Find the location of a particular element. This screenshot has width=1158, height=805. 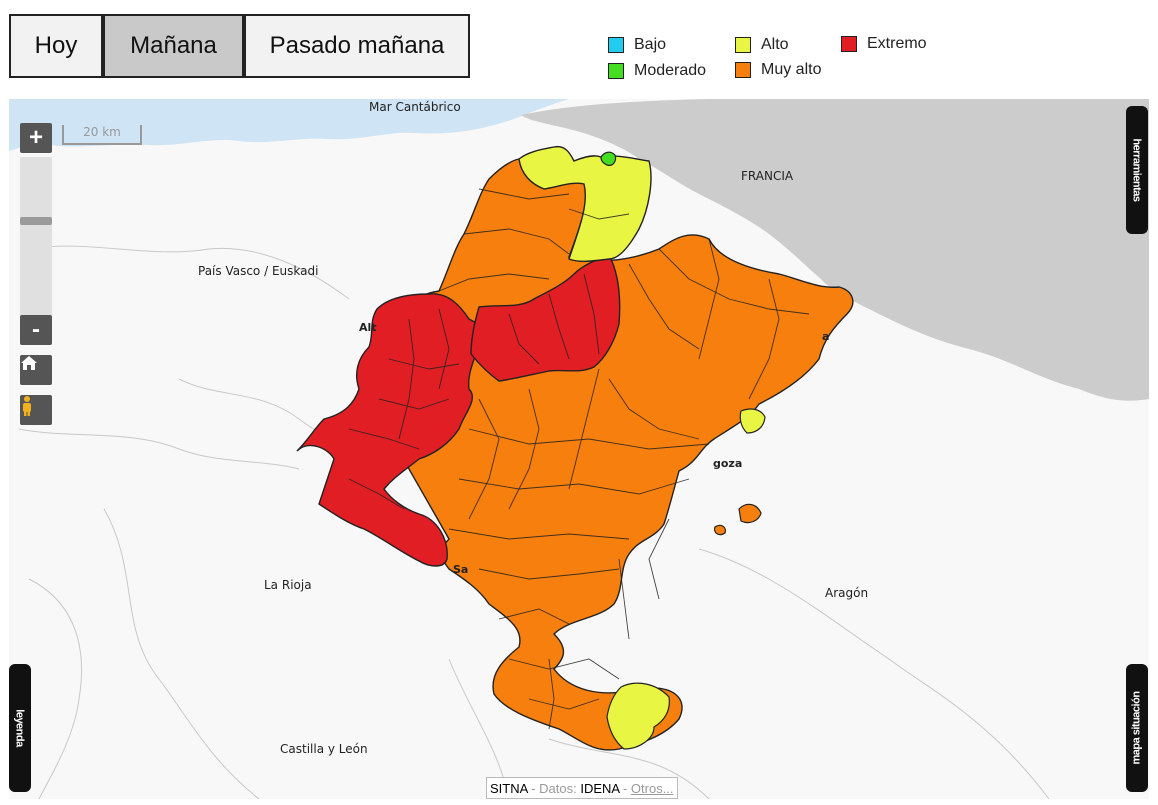

legend-label-bajo: Bajo is located at coordinates (650, 44).